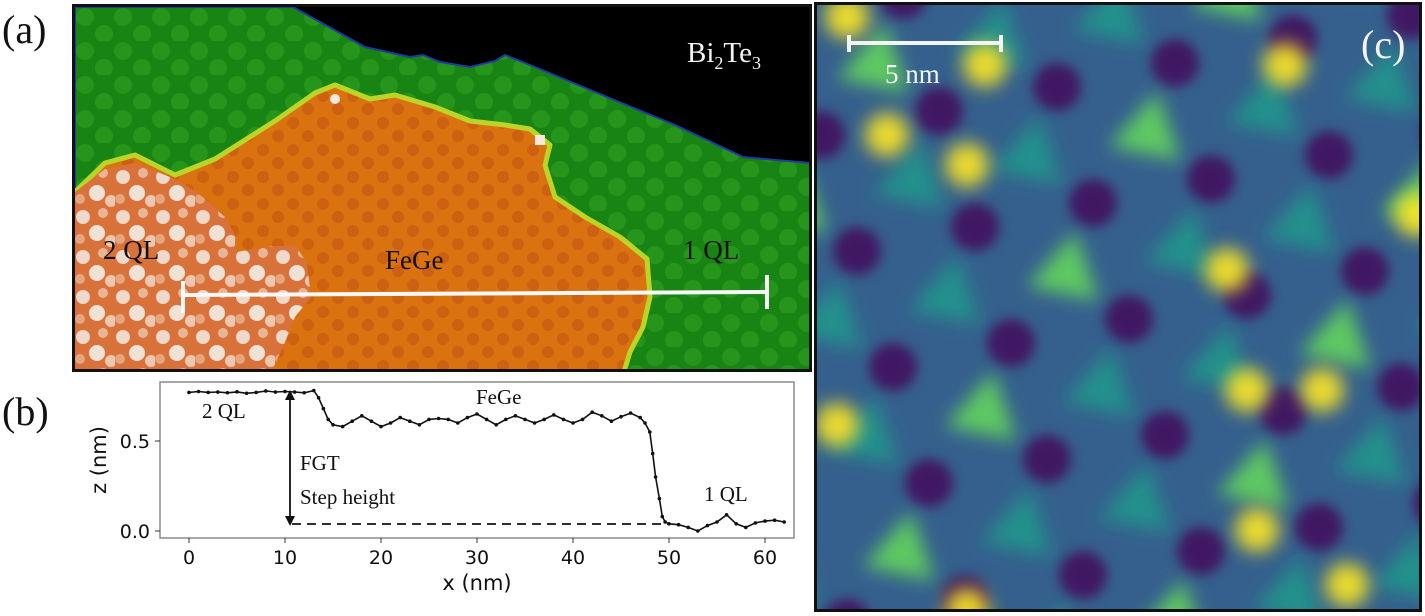 The width and height of the screenshot is (1425, 616). I want to click on one-ql-label: 1 QL, so click(711, 250).